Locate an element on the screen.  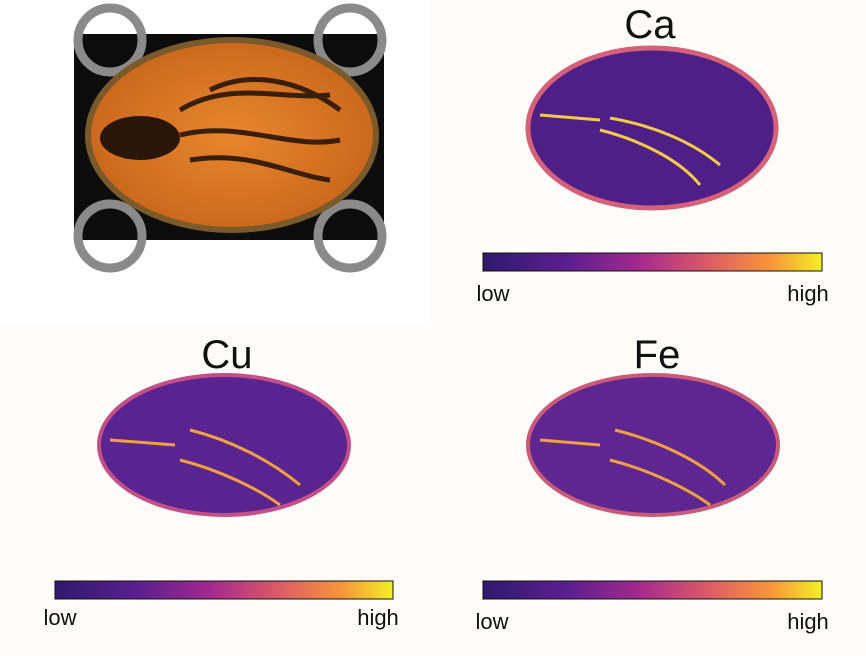
map-title: Fe is located at coordinates (657, 355).